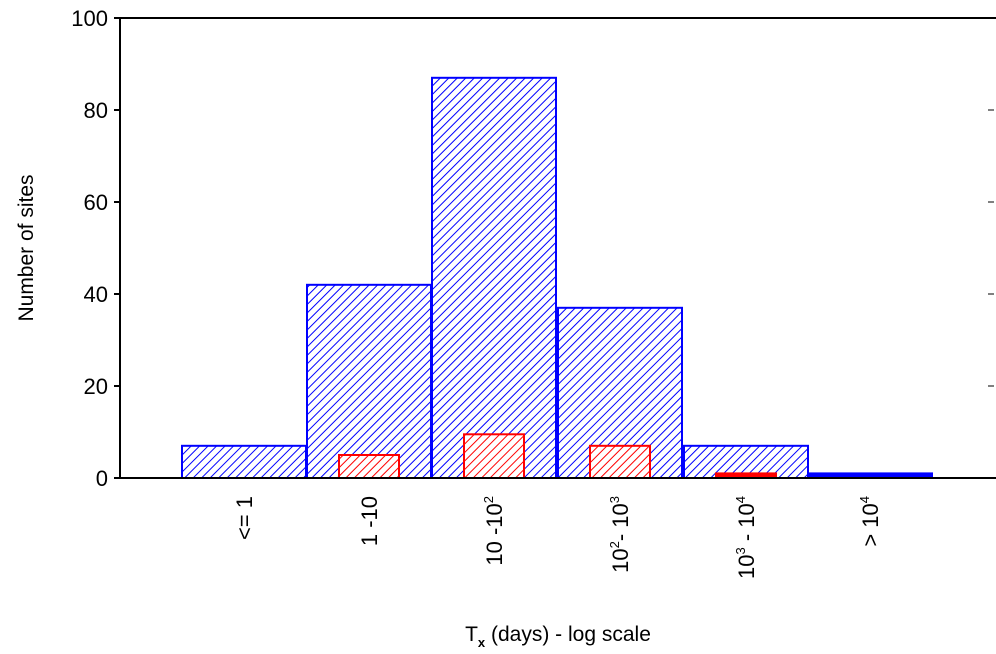 The image size is (996, 654). What do you see at coordinates (96, 294) in the screenshot?
I see `y-tick-label: 40` at bounding box center [96, 294].